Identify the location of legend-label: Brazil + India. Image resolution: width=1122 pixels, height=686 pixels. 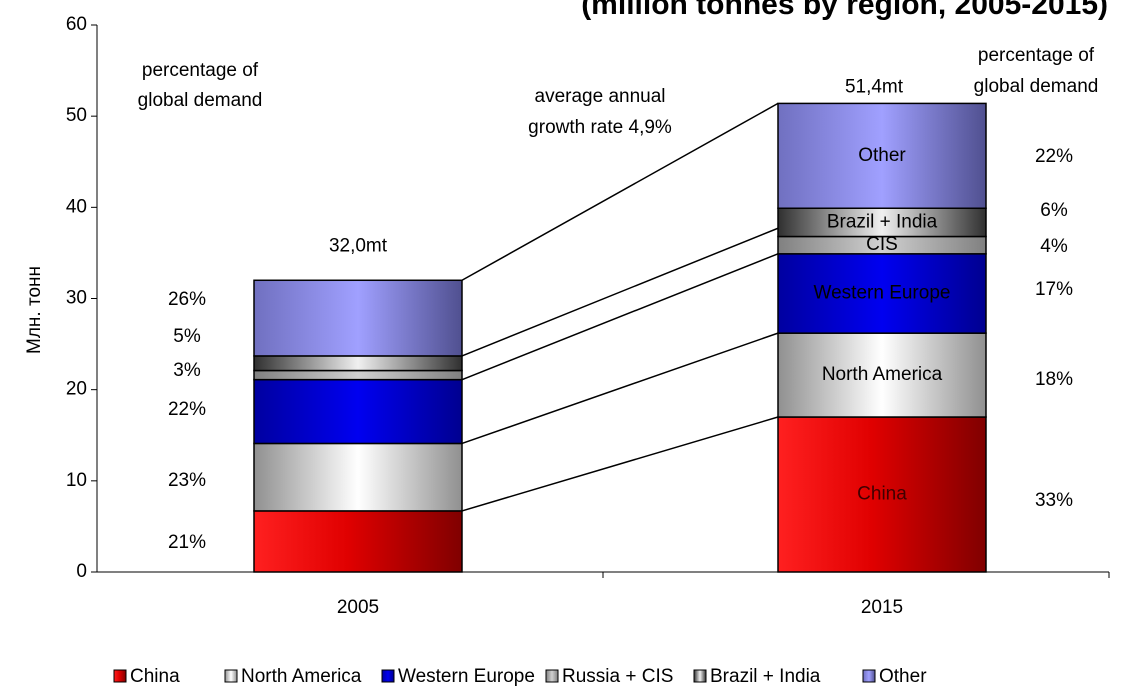
(765, 676).